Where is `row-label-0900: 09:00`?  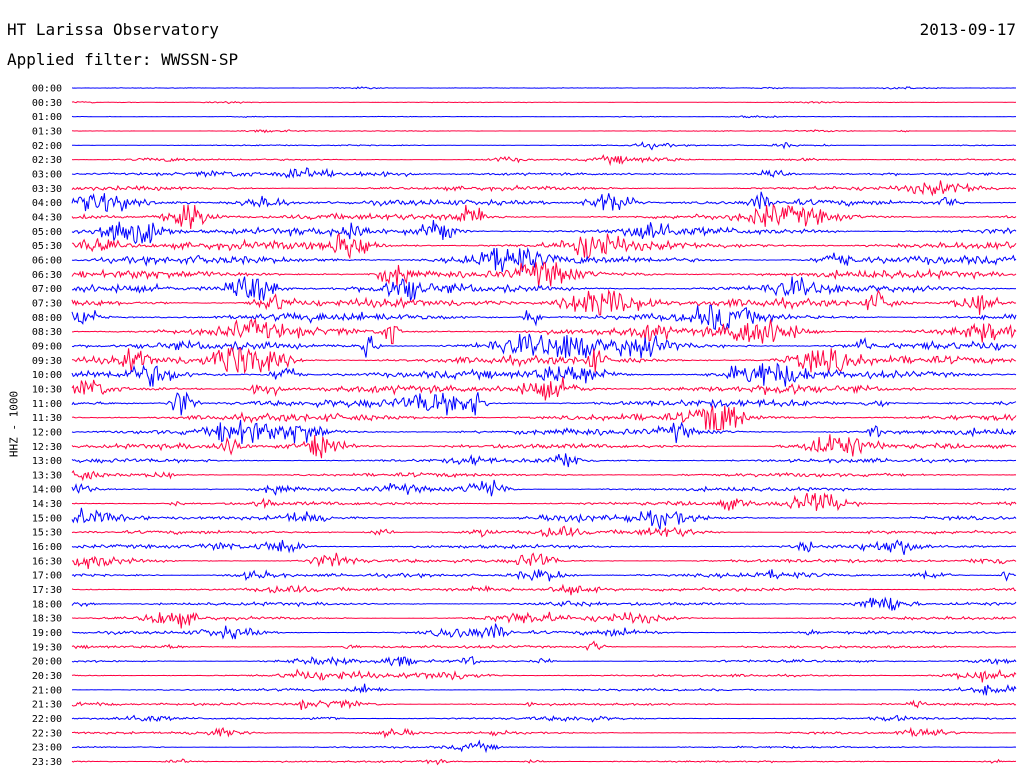
row-label-0900: 09:00 is located at coordinates (47, 346).